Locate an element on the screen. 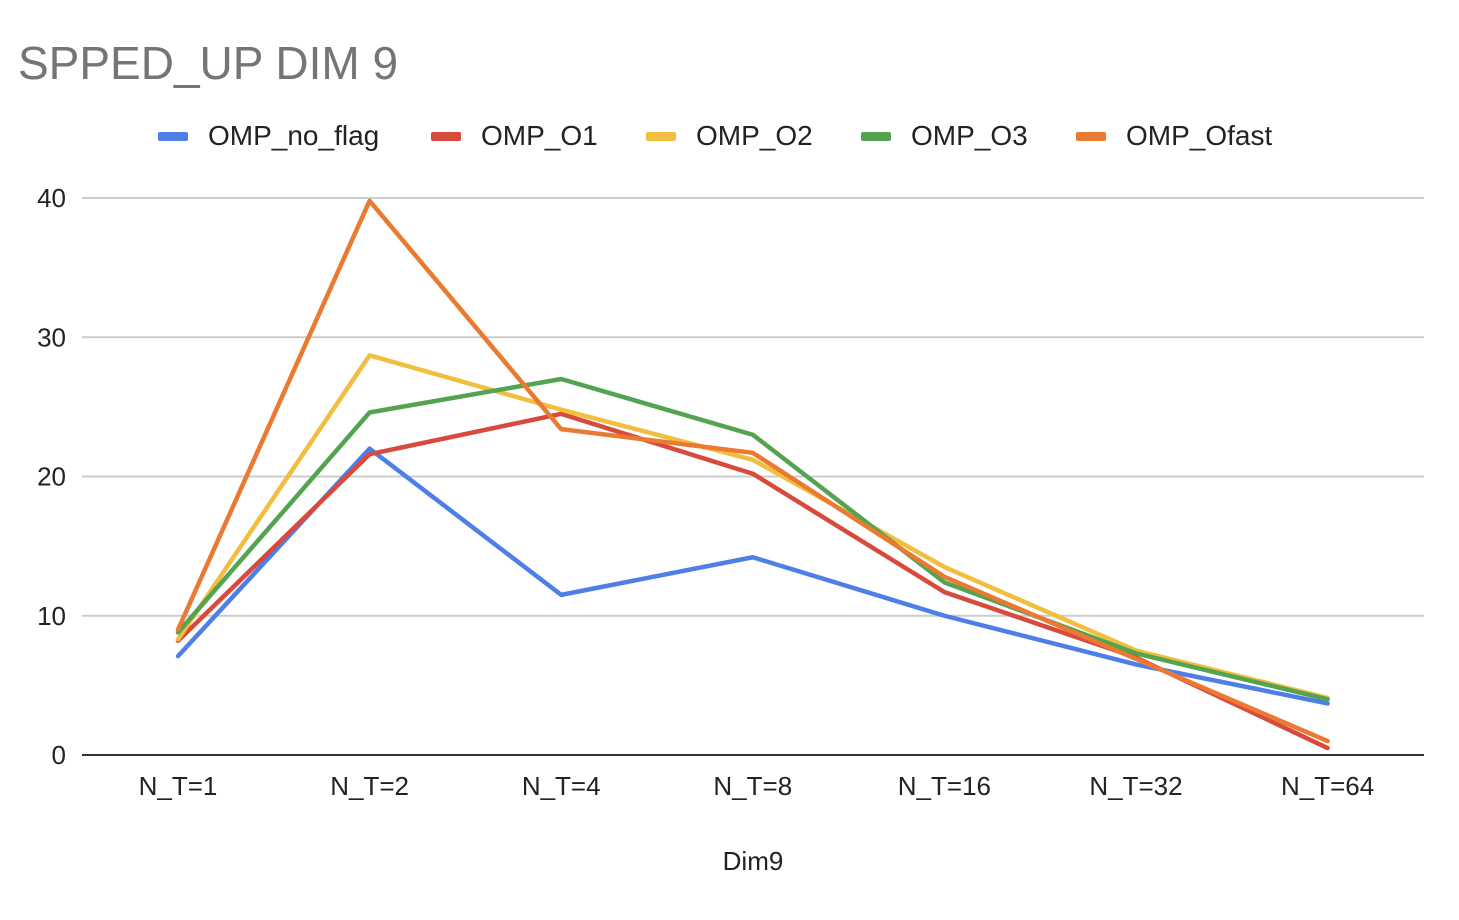  x-axis-ticks: N_T=1 N_T=2 N_T=4 N_T=8 N_T=16 N_T=32 N_T=64 is located at coordinates (757, 786).